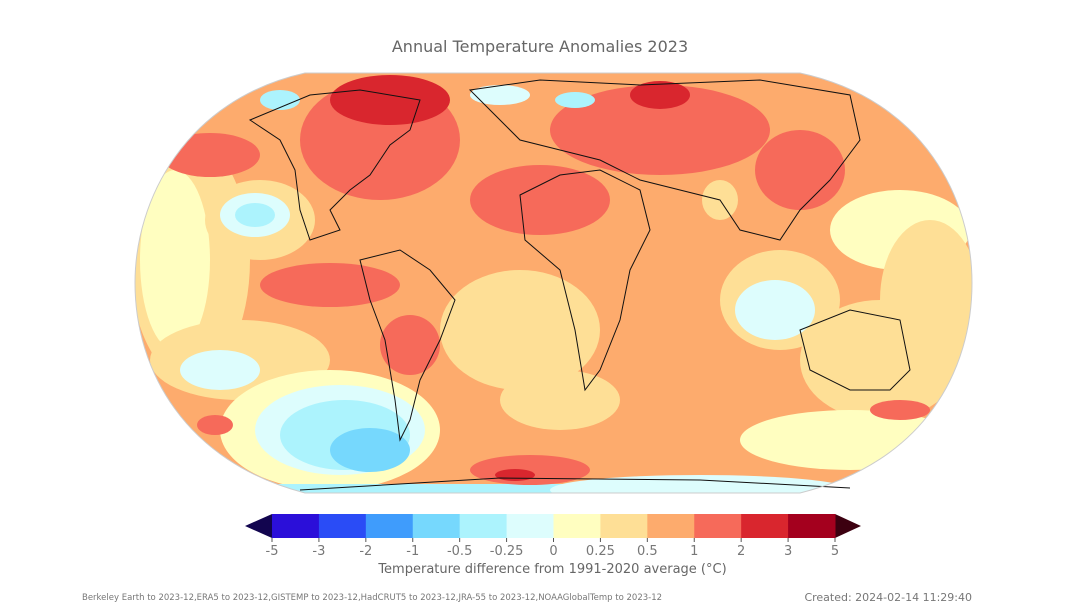 This screenshot has width=1080, height=608. Describe the element at coordinates (888, 597) in the screenshot. I see `created-timestamp: Created: 2024-02-14 11:29:40` at that location.